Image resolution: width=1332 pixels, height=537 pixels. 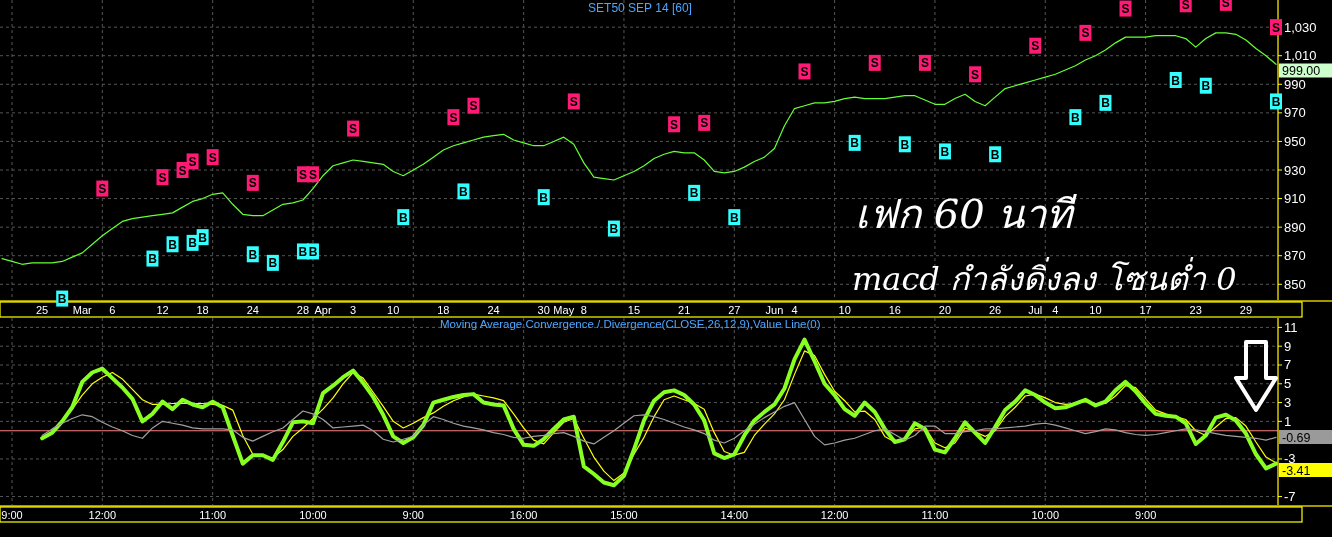 What do you see at coordinates (1305, 470) in the screenshot?
I see `value-tag: -3.41` at bounding box center [1305, 470].